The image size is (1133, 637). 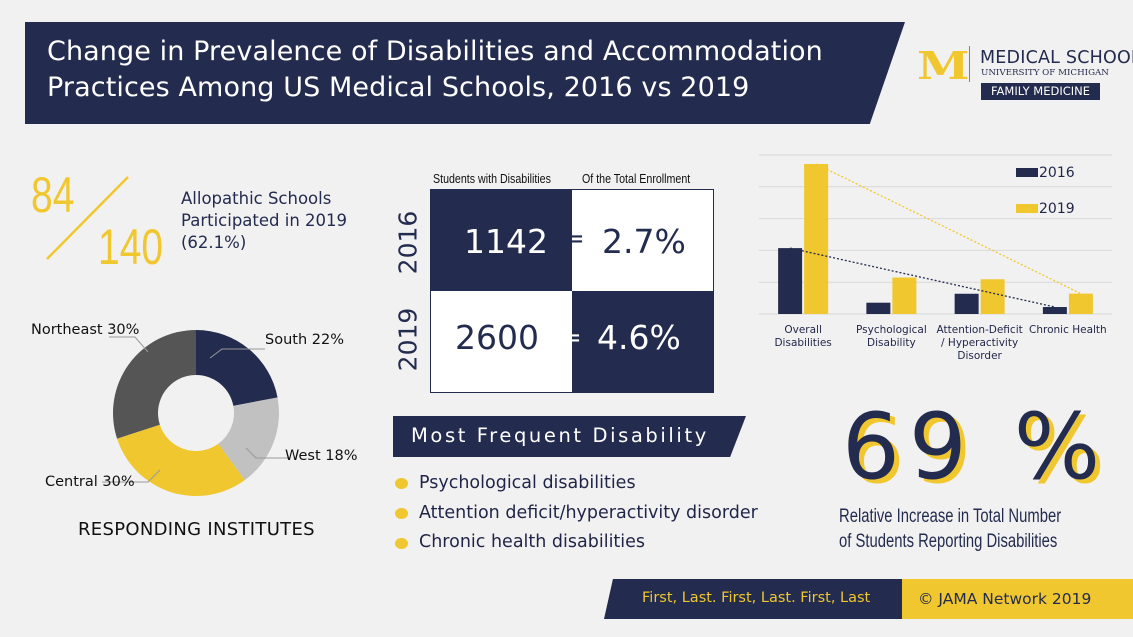 What do you see at coordinates (85, 330) in the screenshot?
I see `label-northeast: Northeast 30%` at bounding box center [85, 330].